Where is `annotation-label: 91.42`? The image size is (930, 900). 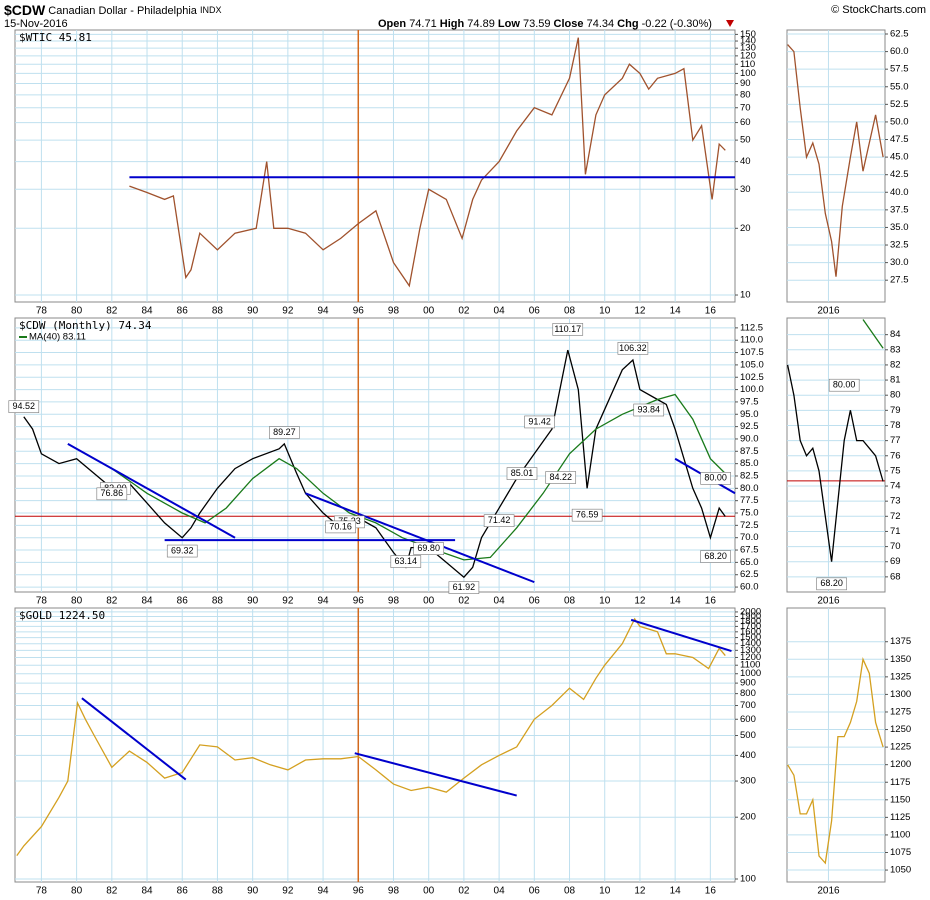
annotation-label: 91.42 is located at coordinates (539, 421).